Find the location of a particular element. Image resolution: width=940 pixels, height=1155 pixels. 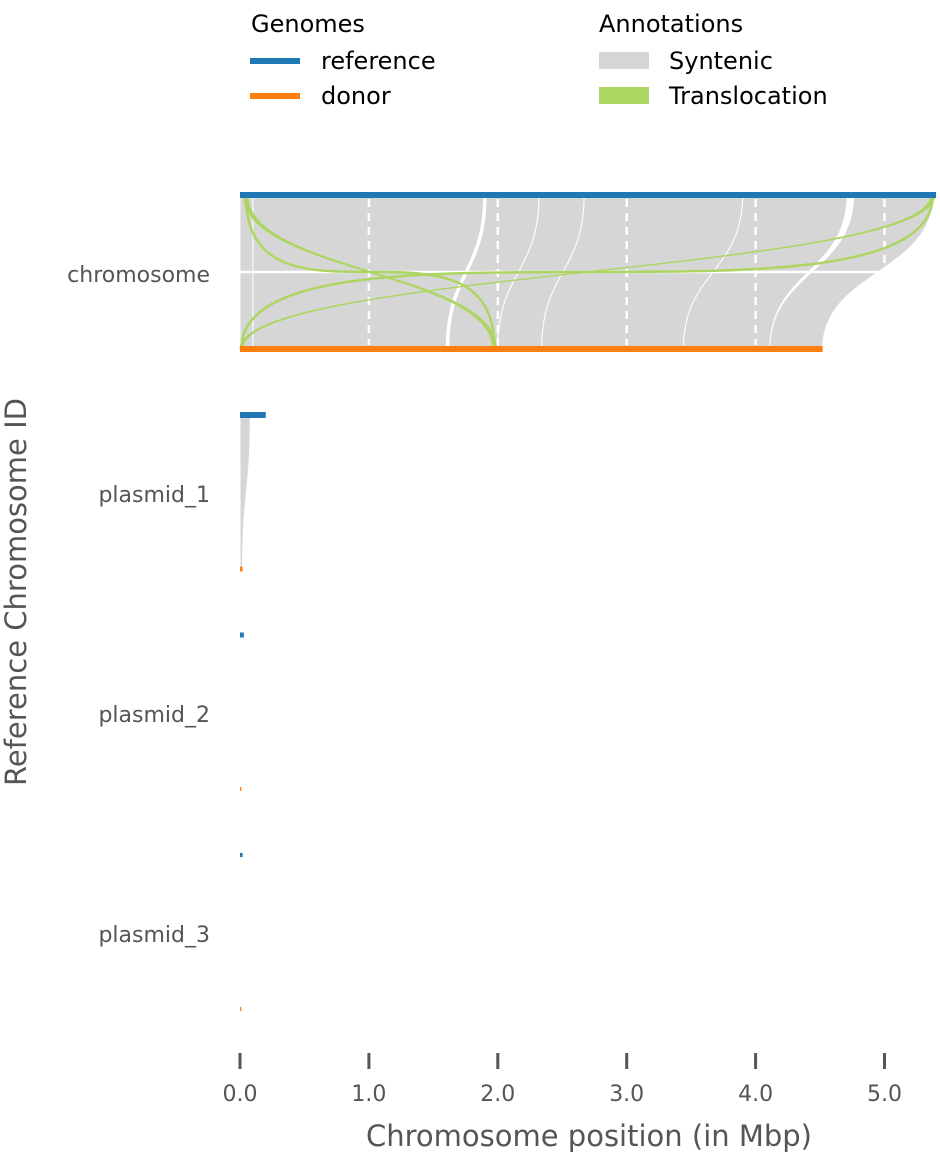

legend-annotations-title: Annotations is located at coordinates (671, 24).